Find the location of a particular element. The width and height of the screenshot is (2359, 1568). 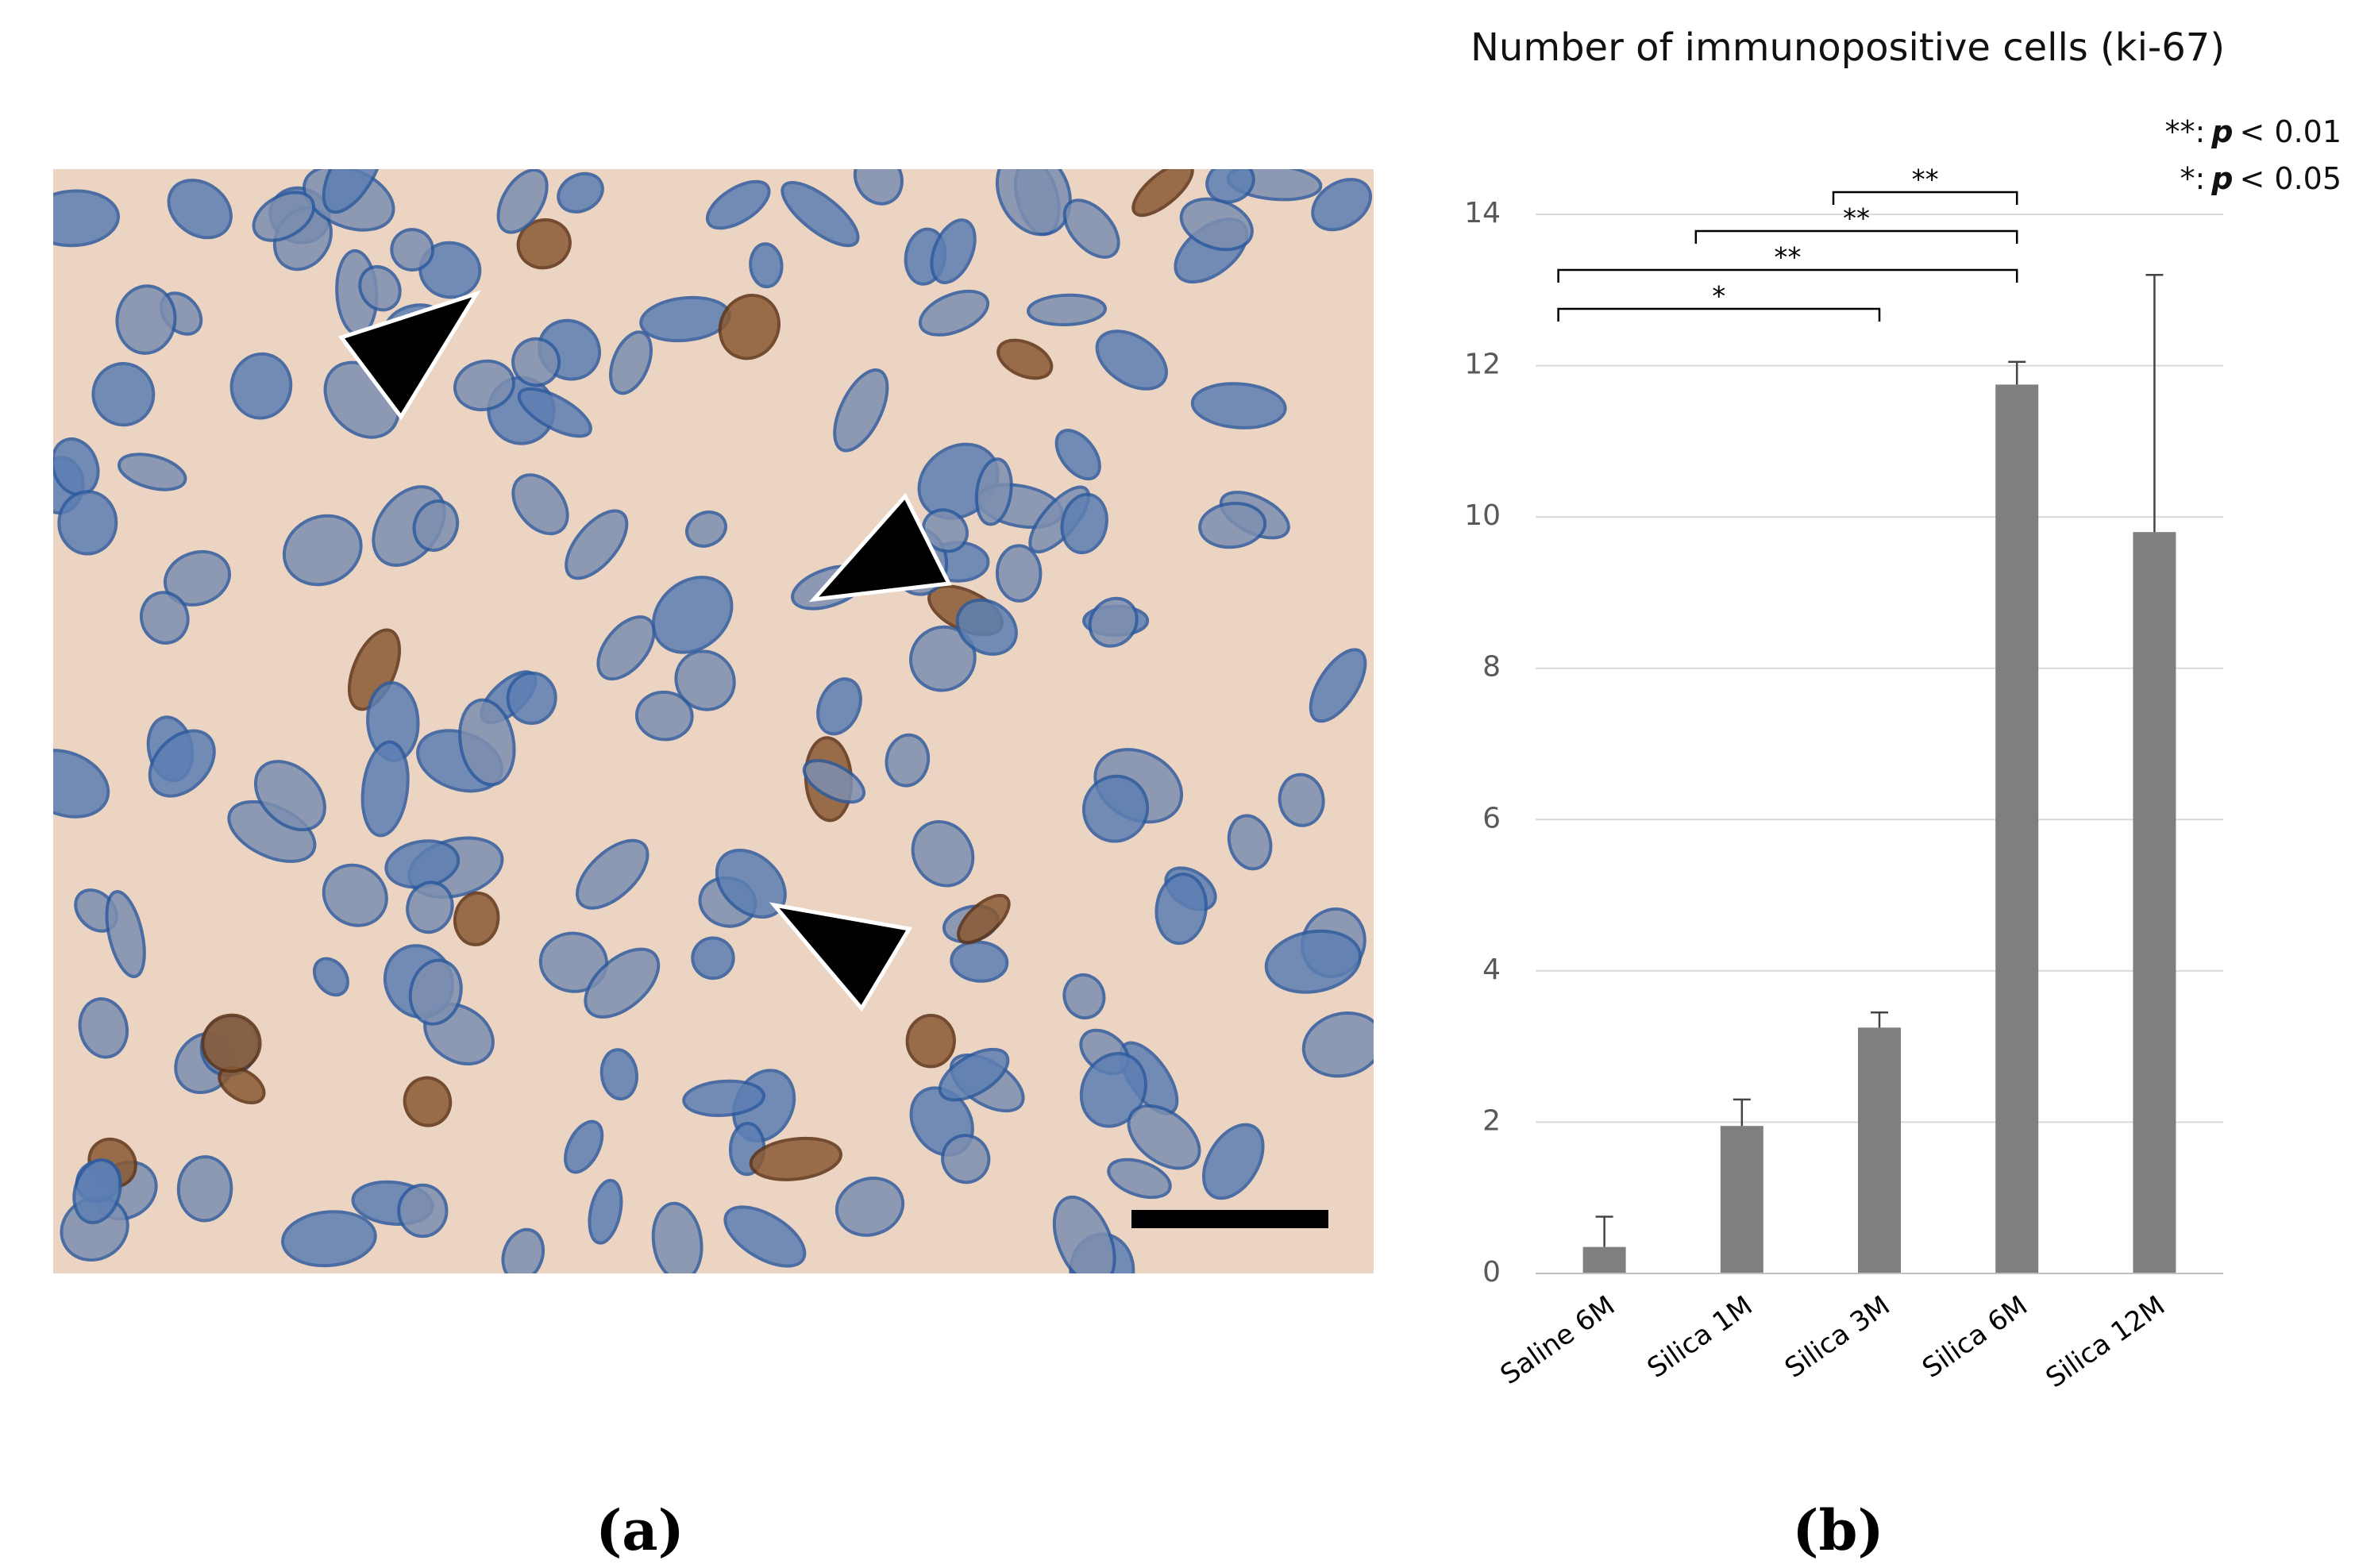

x-tick-label: Silica 6M is located at coordinates (1975, 1337).